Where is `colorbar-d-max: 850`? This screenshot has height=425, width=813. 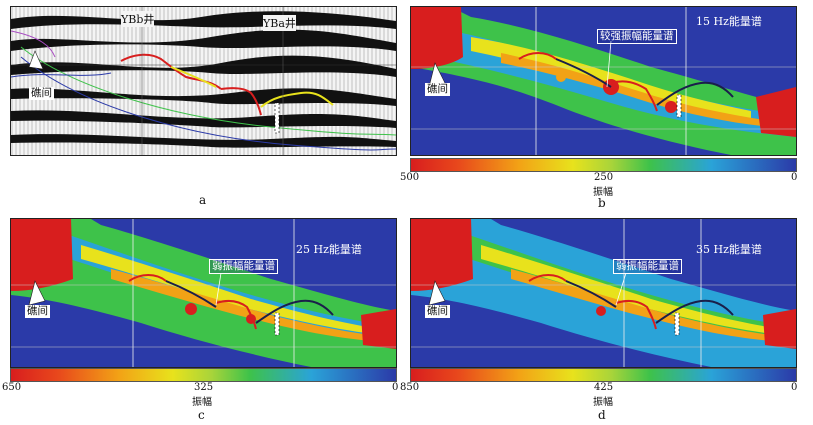 colorbar-d-max: 850 is located at coordinates (410, 387).